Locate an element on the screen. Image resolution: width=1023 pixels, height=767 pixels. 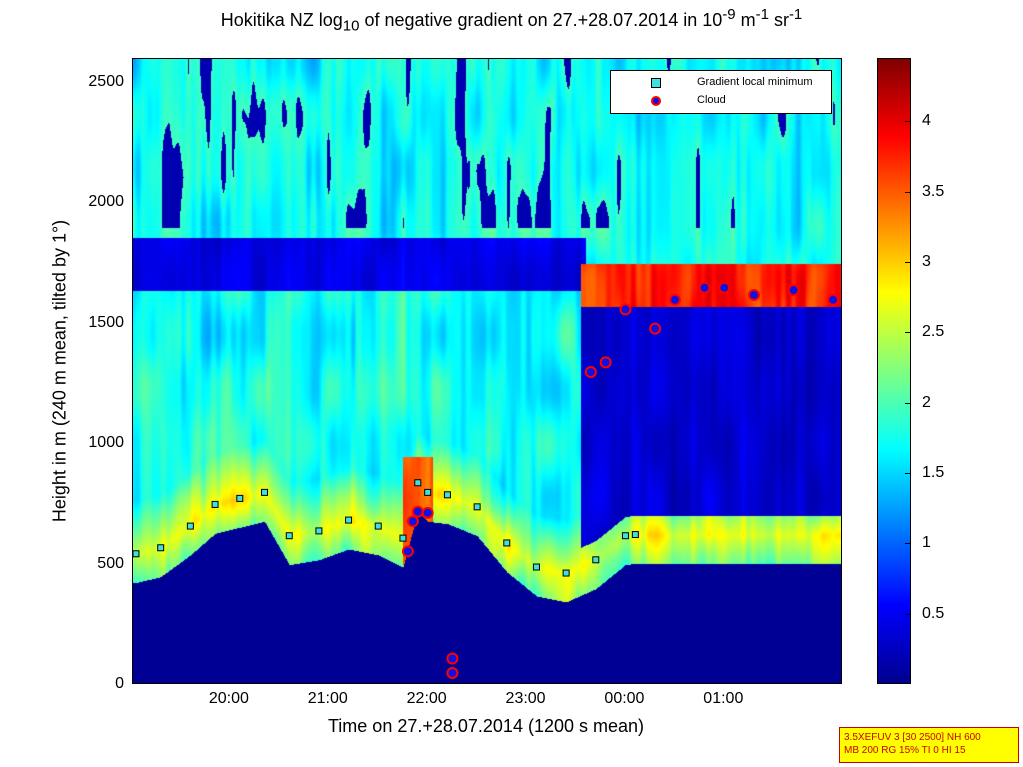
colorbar-tick-label: 3 is located at coordinates (926, 261).